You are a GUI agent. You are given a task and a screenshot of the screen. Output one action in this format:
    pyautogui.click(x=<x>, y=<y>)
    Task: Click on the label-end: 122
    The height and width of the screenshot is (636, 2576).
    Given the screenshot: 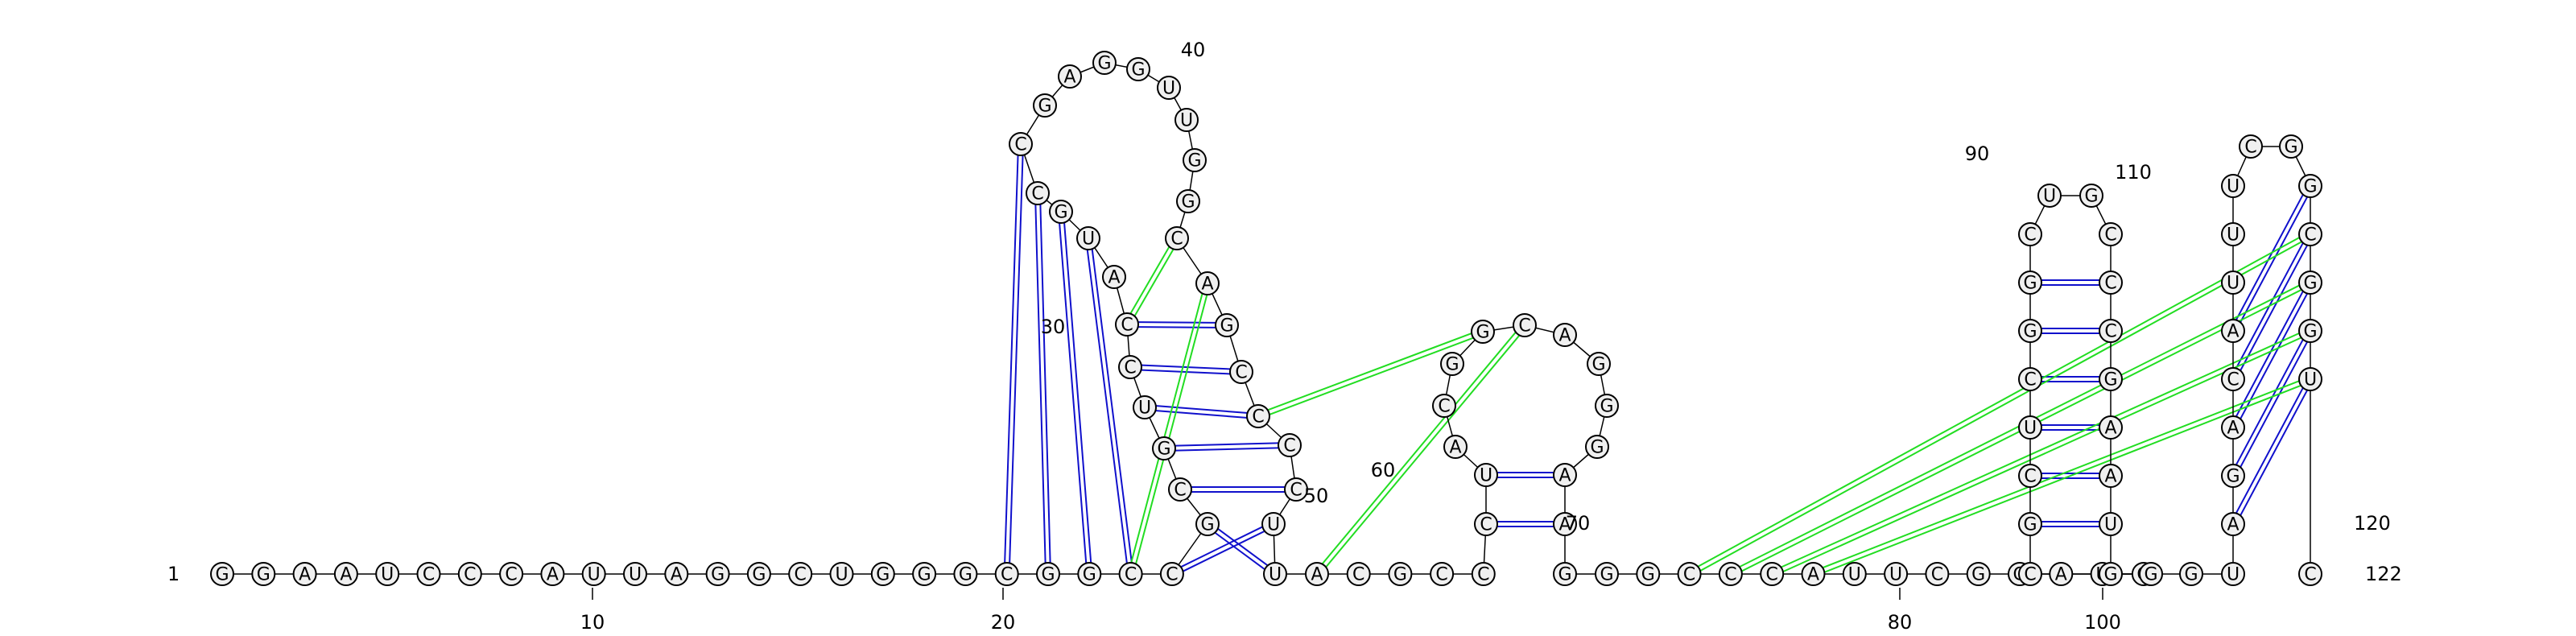 What is the action you would take?
    pyautogui.click(x=2383, y=574)
    